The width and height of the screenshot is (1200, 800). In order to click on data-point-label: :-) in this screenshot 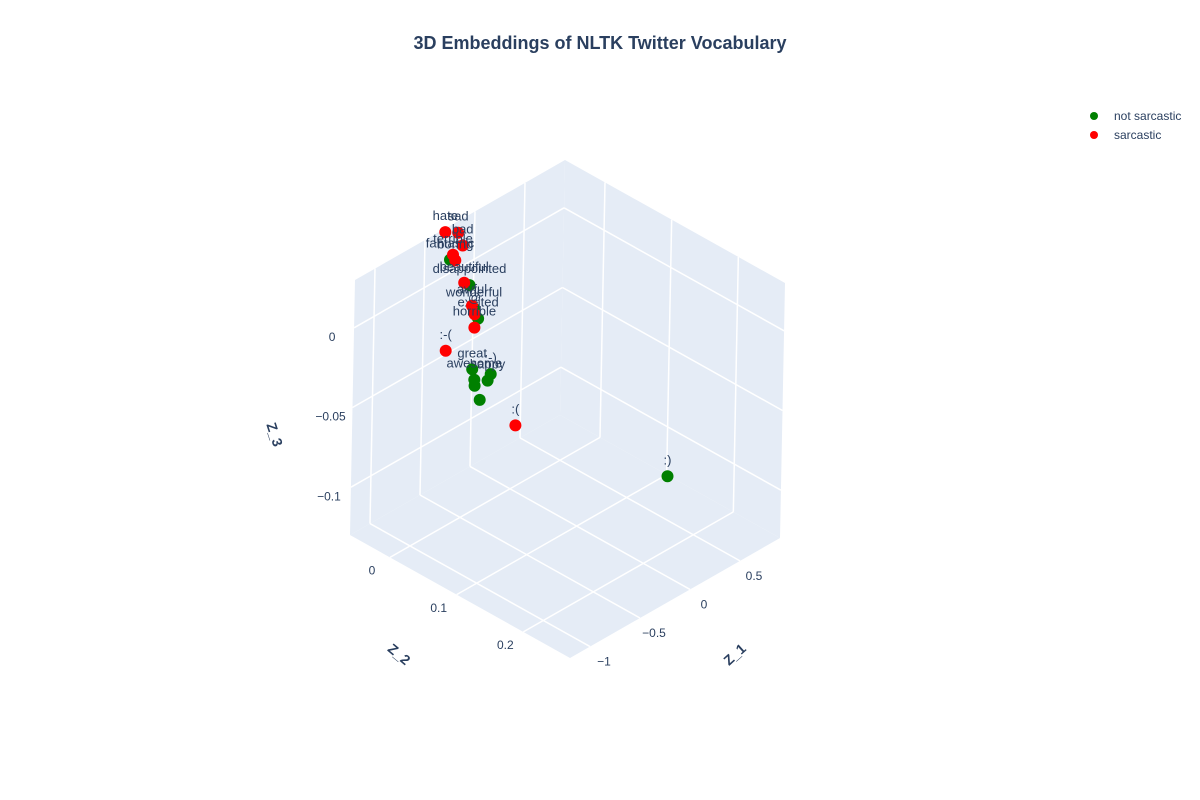, I will do `click(491, 357)`.